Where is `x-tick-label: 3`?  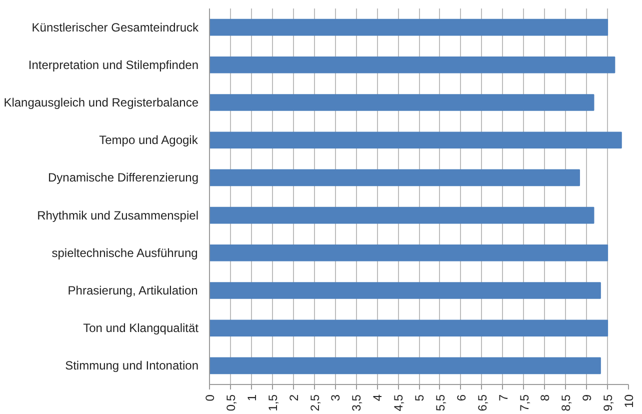 x-tick-label: 3 is located at coordinates (335, 398).